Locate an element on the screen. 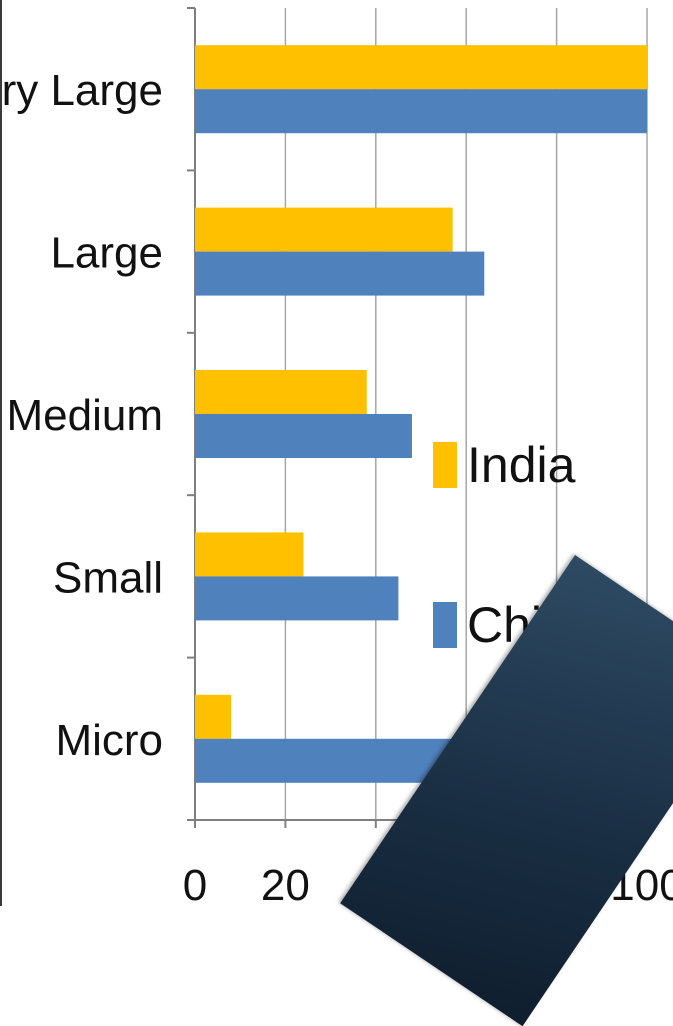  bar-india-very-large is located at coordinates (421, 67).